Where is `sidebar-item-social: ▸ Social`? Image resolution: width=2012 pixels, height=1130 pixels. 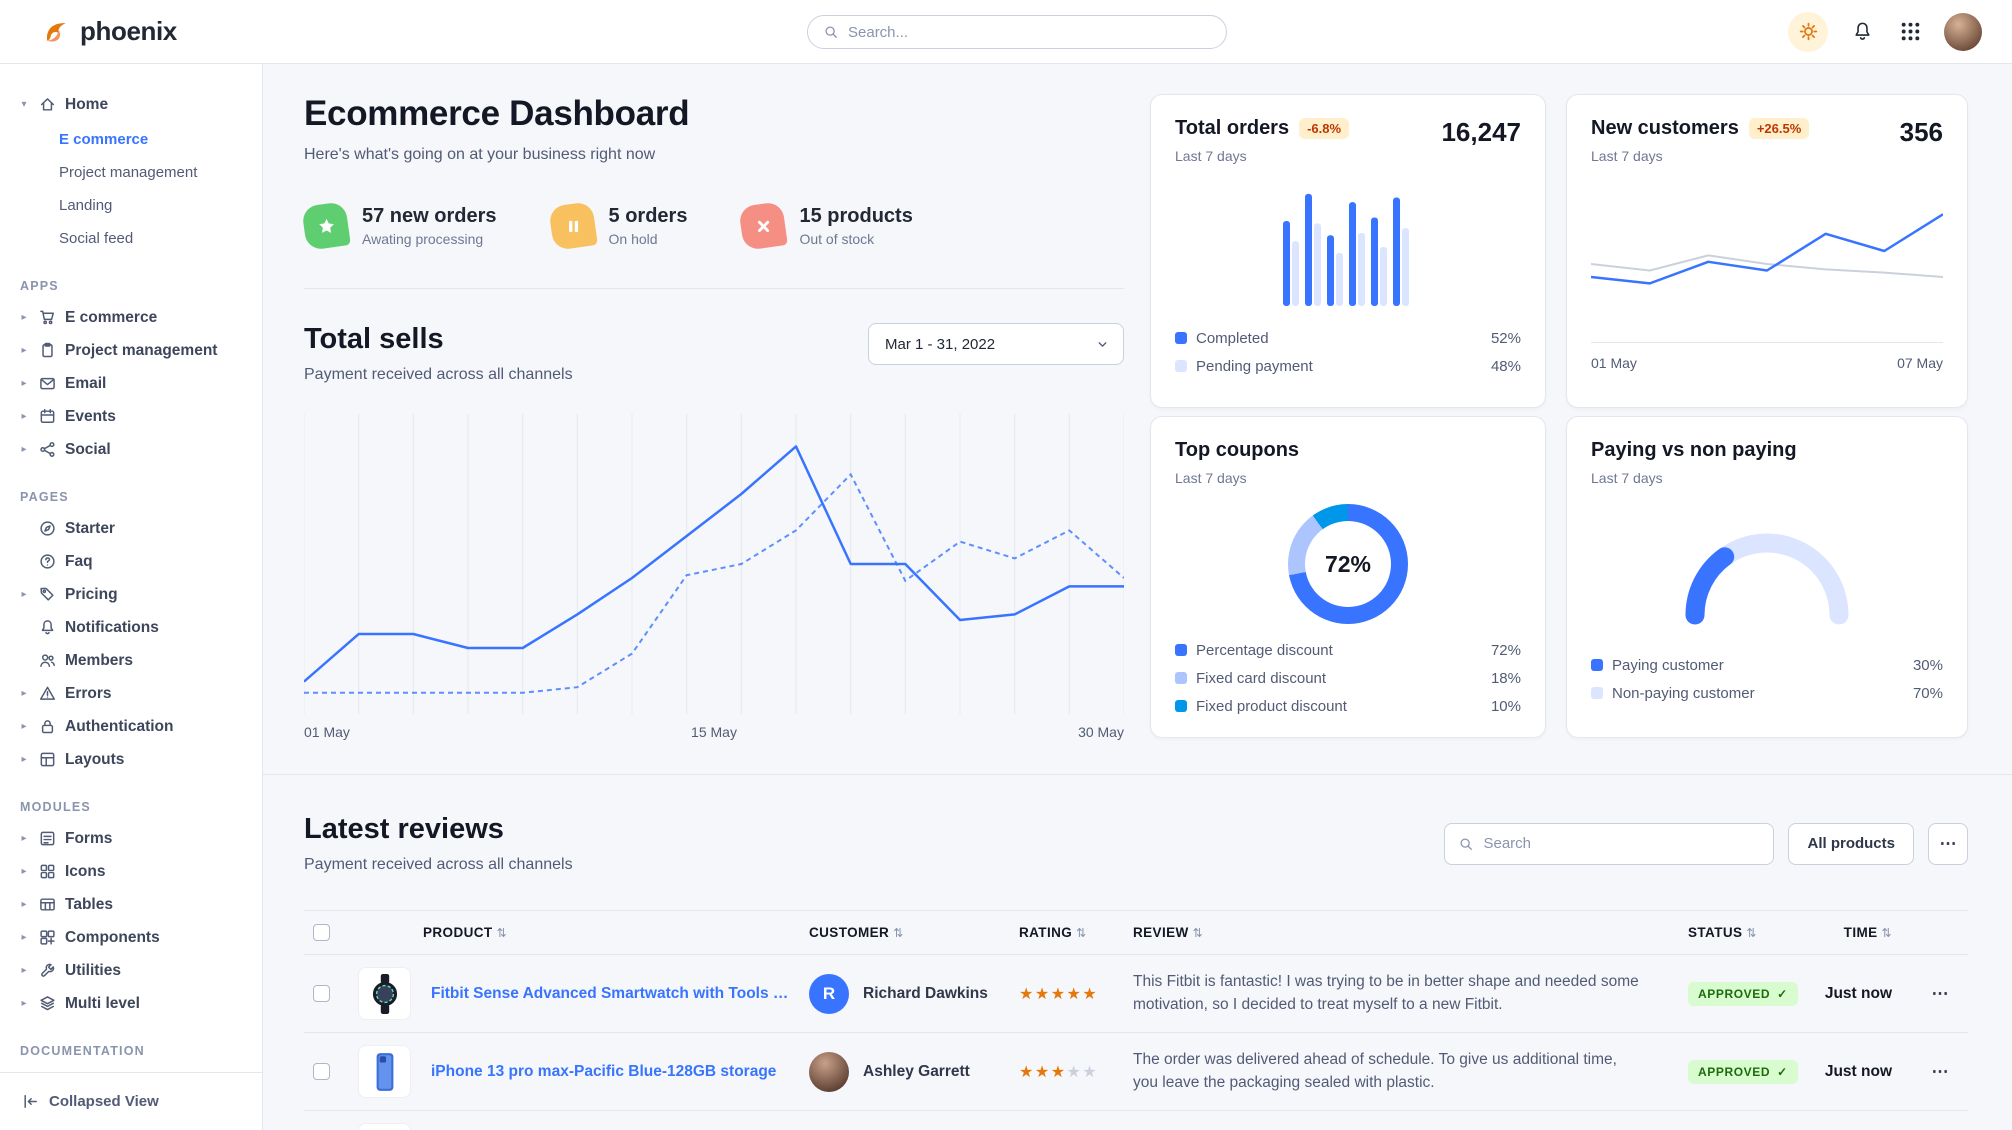
sidebar-item-social: ▸ Social is located at coordinates (134, 449).